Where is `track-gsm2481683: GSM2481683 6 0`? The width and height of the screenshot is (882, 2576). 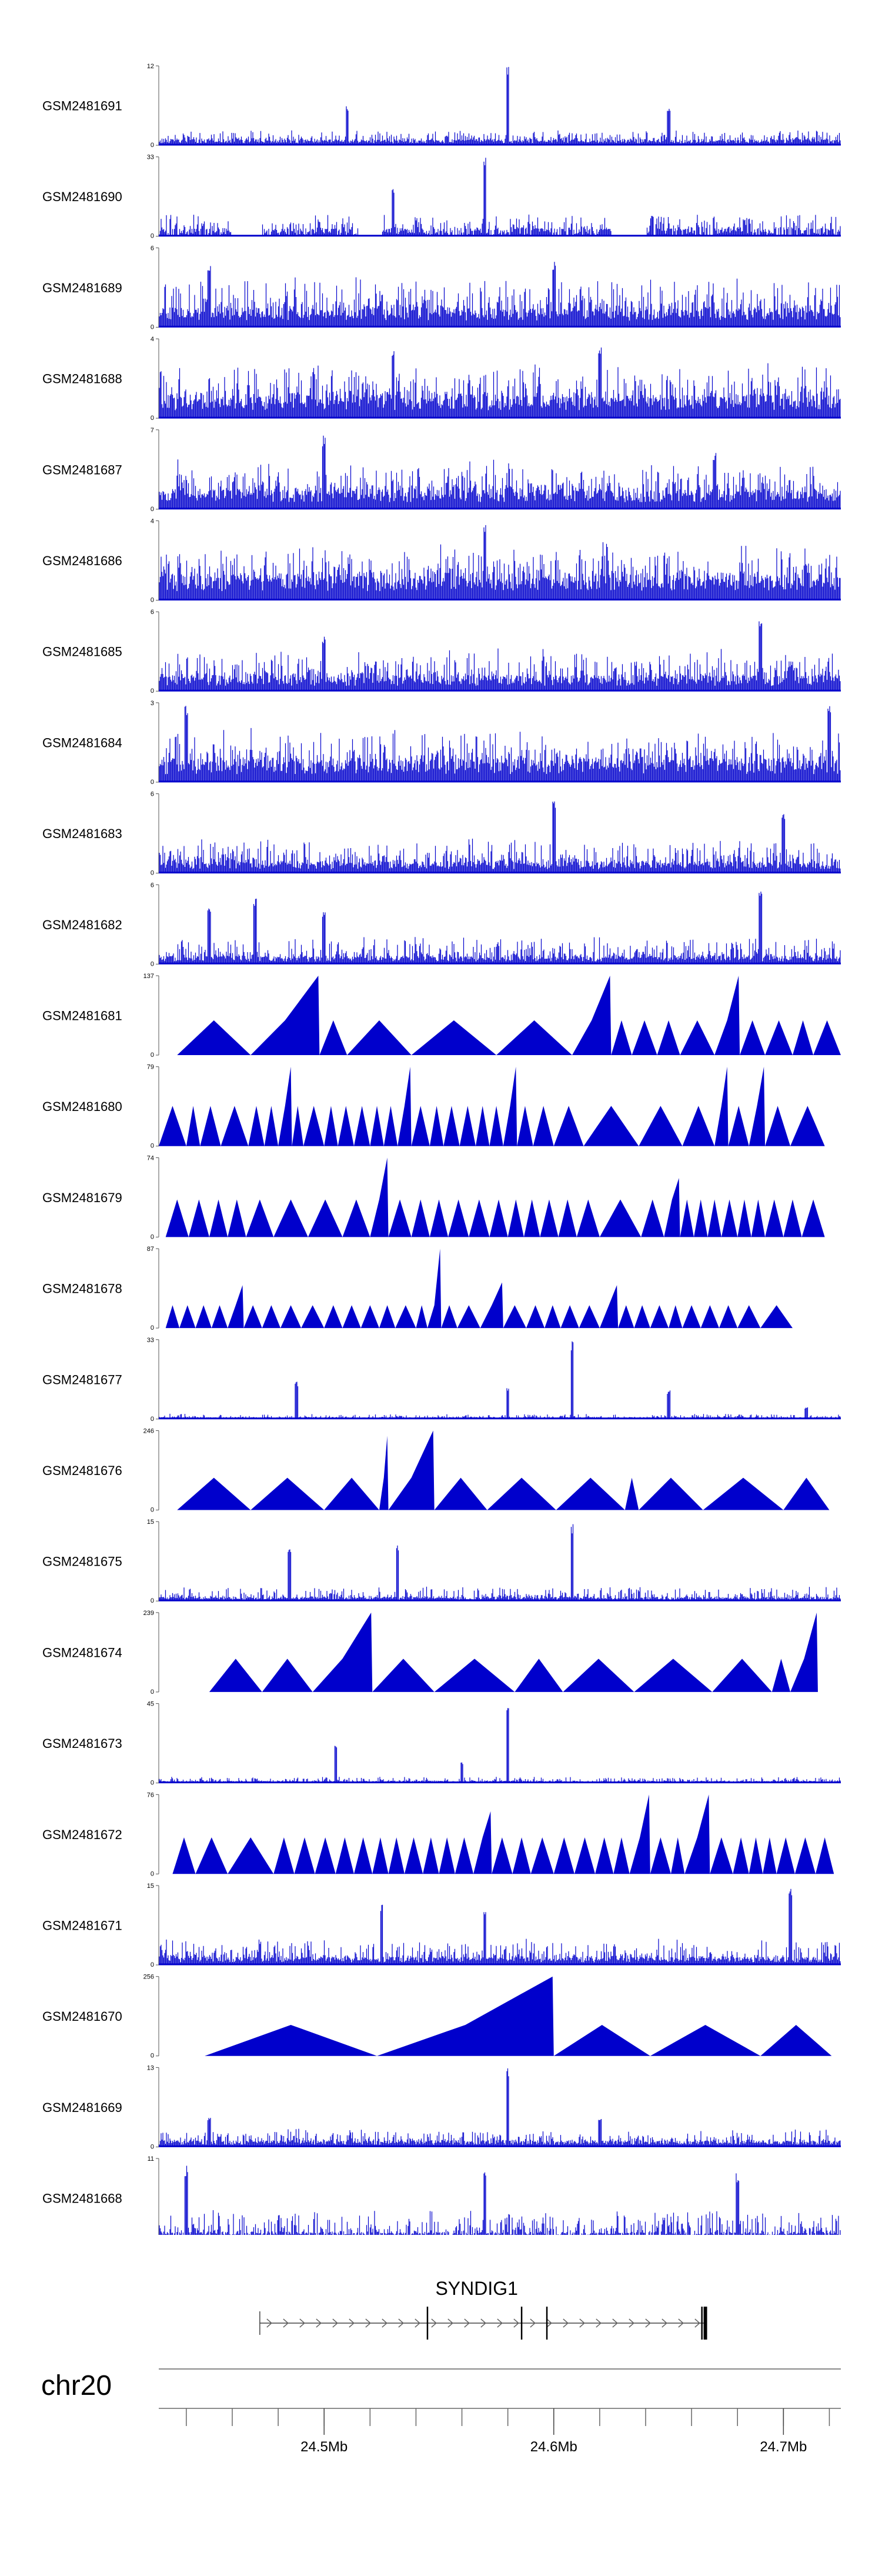
track-gsm2481683: GSM2481683 6 0 is located at coordinates (441, 834).